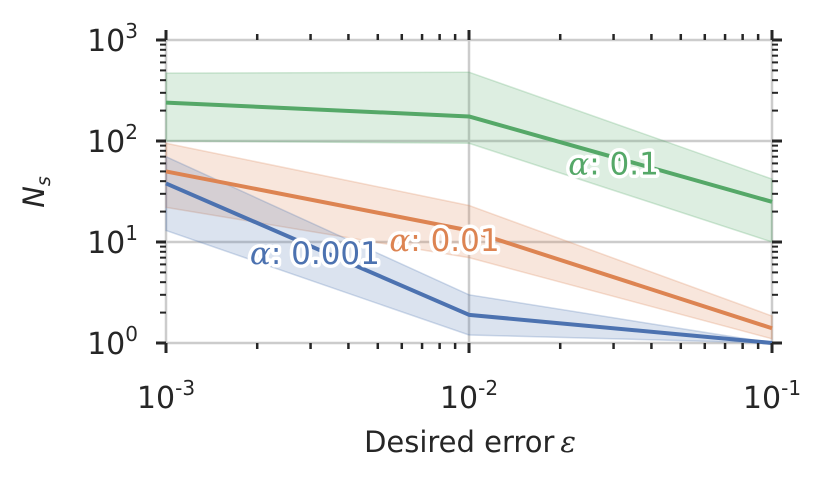 The height and width of the screenshot is (486, 832). I want to click on y-tick-exponent: 1, so click(131, 233).